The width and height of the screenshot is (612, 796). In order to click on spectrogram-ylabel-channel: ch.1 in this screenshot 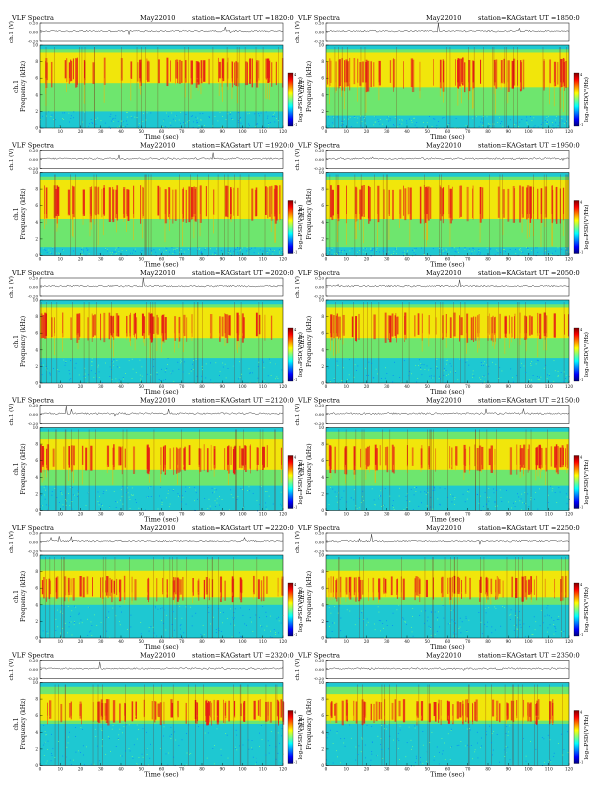, I will do `click(302, 341)`.